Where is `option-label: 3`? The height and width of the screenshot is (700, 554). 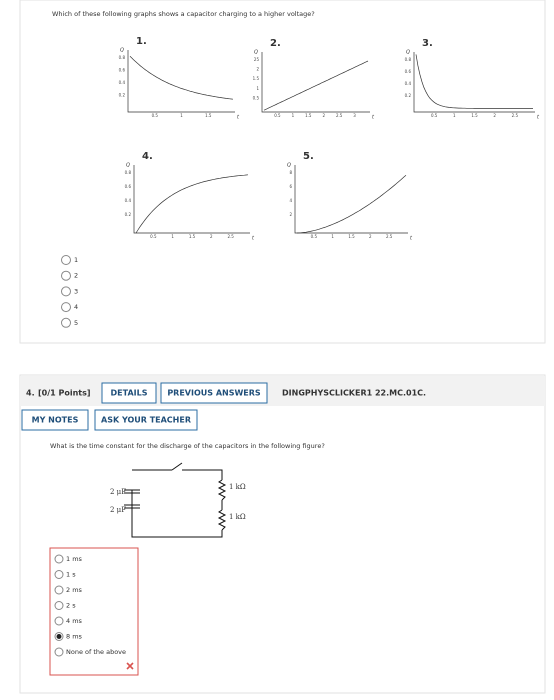 option-label: 3 is located at coordinates (76, 291).